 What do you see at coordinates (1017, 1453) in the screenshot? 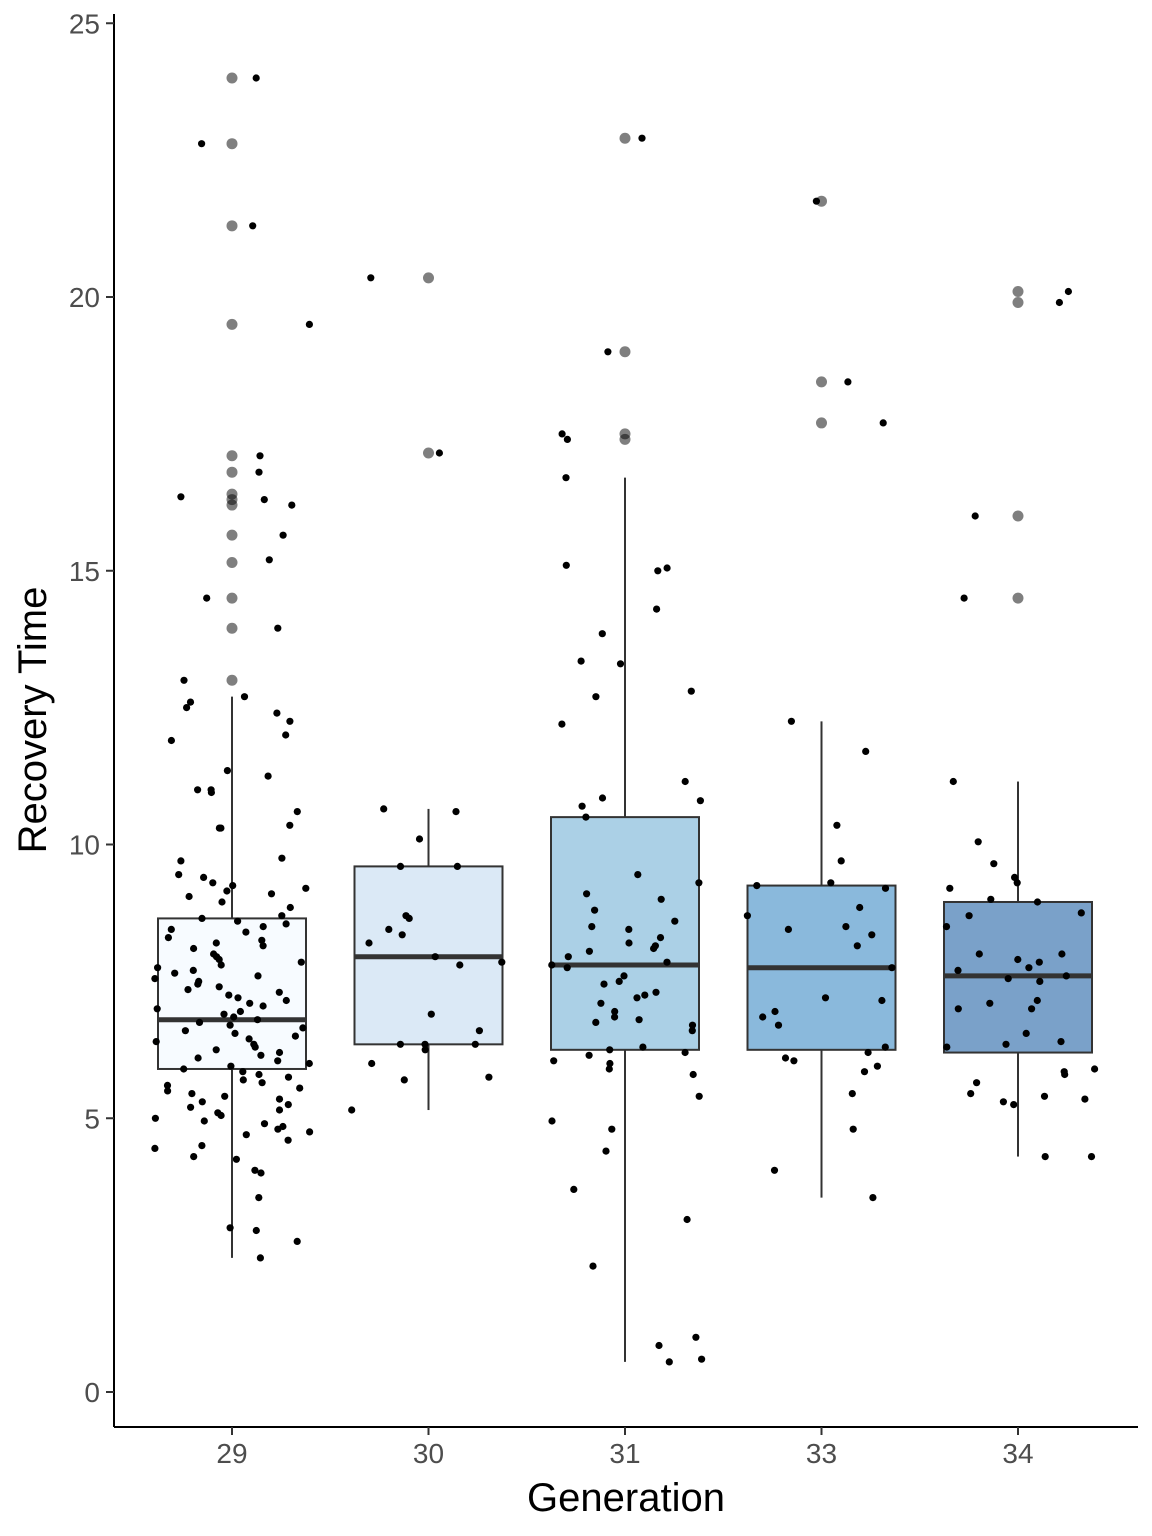
I see `x-tick-label: 34` at bounding box center [1017, 1453].